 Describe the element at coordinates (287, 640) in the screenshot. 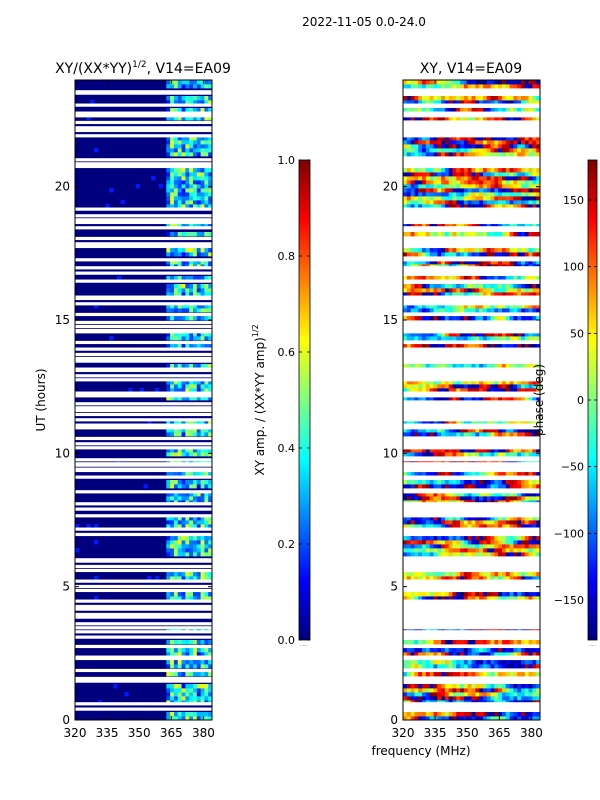

I see `colorbar-tick-label: 0.0` at that location.